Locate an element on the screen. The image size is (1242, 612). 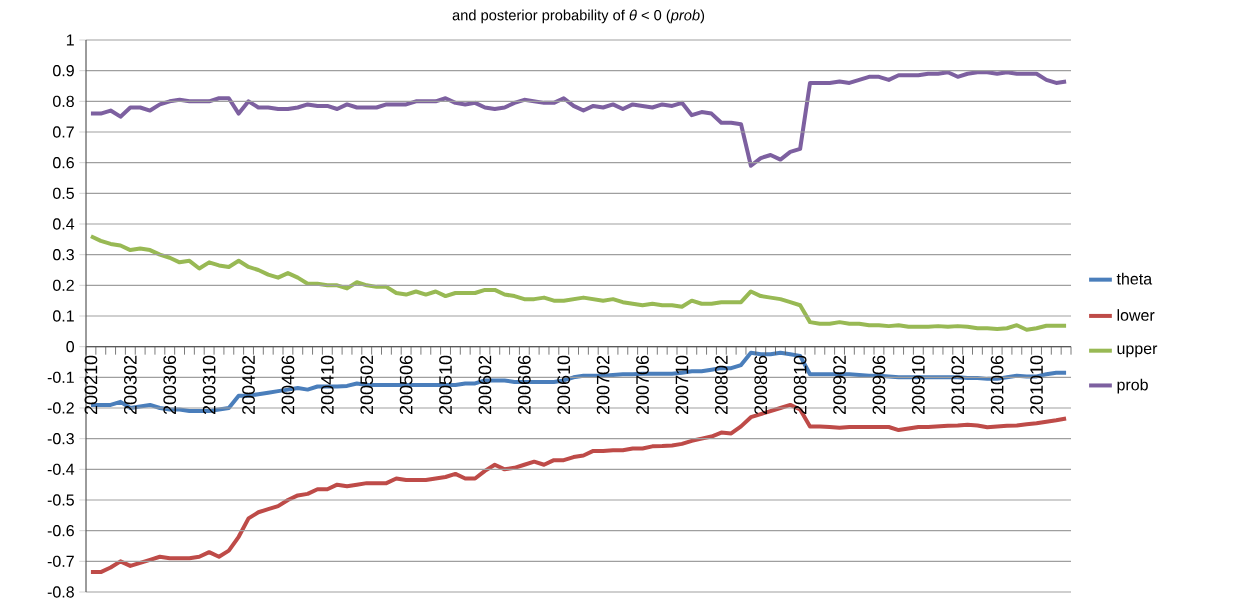
x-tick-label: 201006 is located at coordinates (997, 385).